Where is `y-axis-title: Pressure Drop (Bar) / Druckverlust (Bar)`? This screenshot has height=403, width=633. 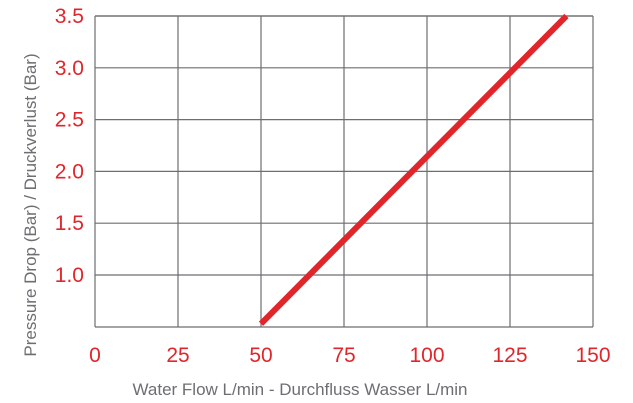
y-axis-title: Pressure Drop (Bar) / Druckverlust (Bar) is located at coordinates (30, 204).